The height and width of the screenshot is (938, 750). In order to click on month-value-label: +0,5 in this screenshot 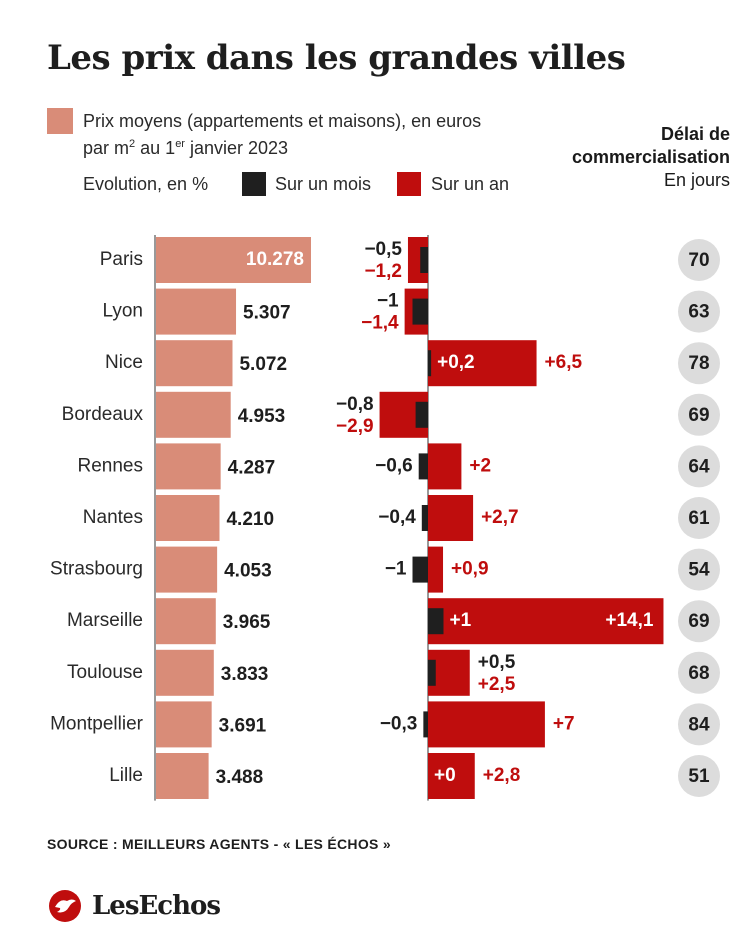, I will do `click(497, 662)`.